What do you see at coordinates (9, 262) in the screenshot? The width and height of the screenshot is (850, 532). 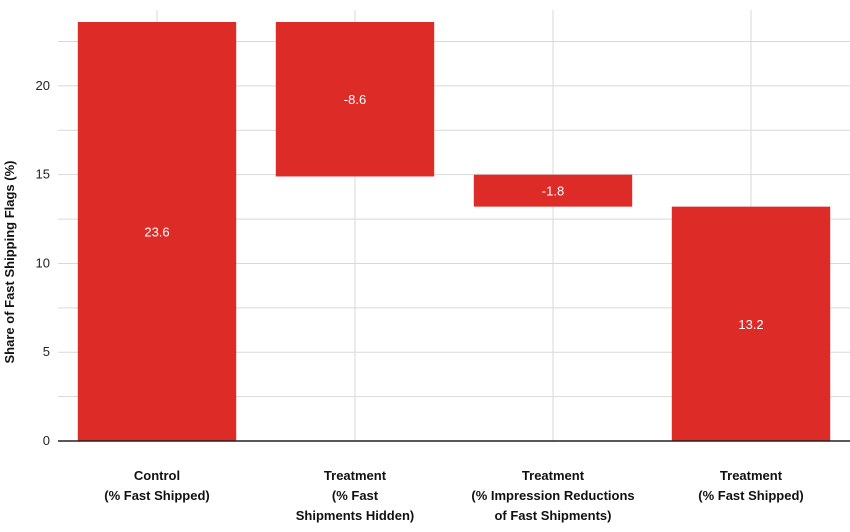 I see `y-axis-label: Share of Fast Shipping Flags (%)` at bounding box center [9, 262].